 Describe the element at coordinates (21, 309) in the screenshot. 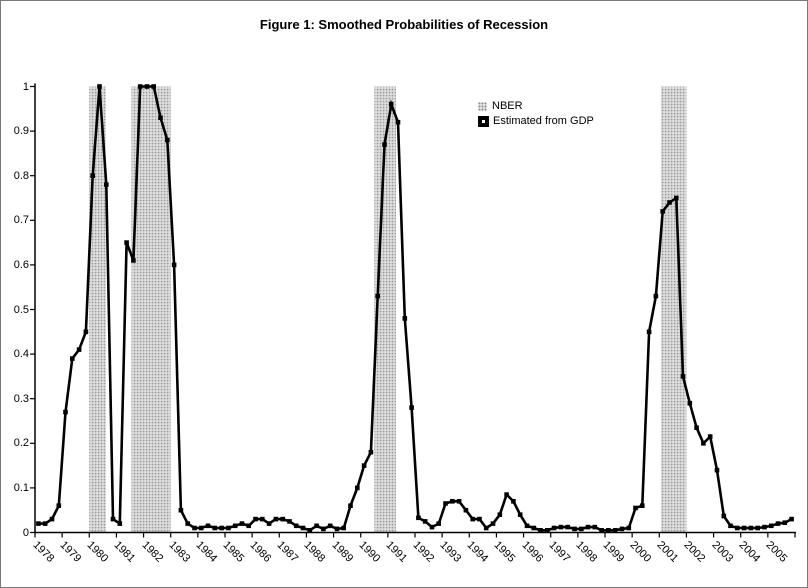

I see `y-tick-label: 0.5` at that location.